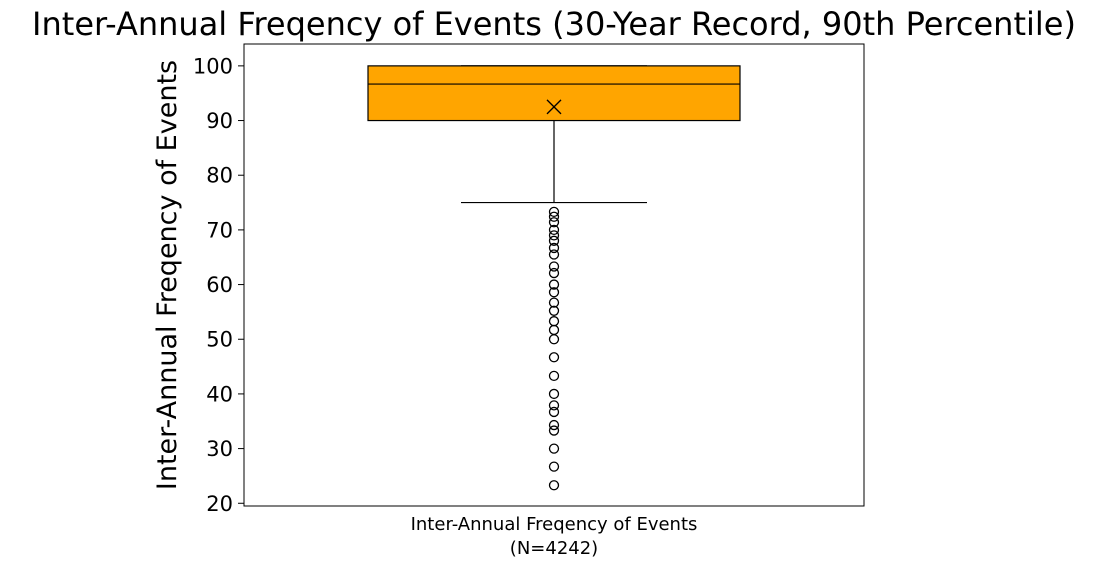 This screenshot has width=1108, height=571. What do you see at coordinates (219, 230) in the screenshot?
I see `y-tick-label: 70` at bounding box center [219, 230].